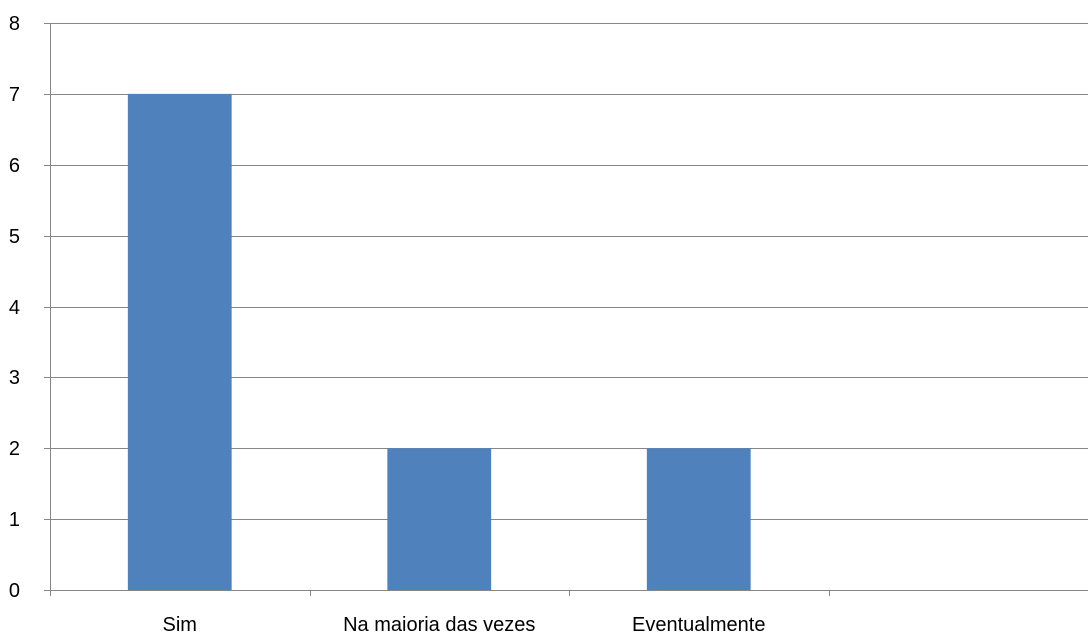  What do you see at coordinates (180, 625) in the screenshot?
I see `x-tick-label: Sim` at bounding box center [180, 625].